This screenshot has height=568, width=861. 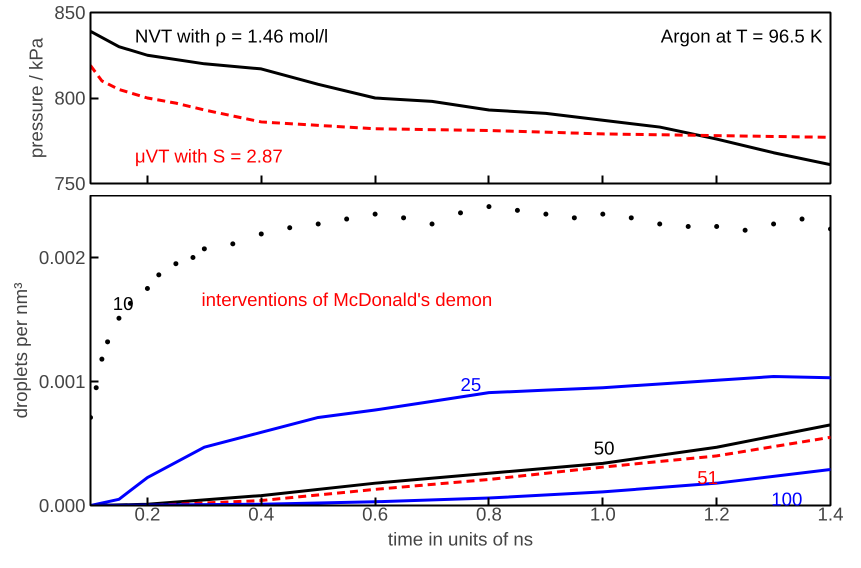 What do you see at coordinates (62, 505) in the screenshot?
I see `y-tick-label: 0.000` at bounding box center [62, 505].